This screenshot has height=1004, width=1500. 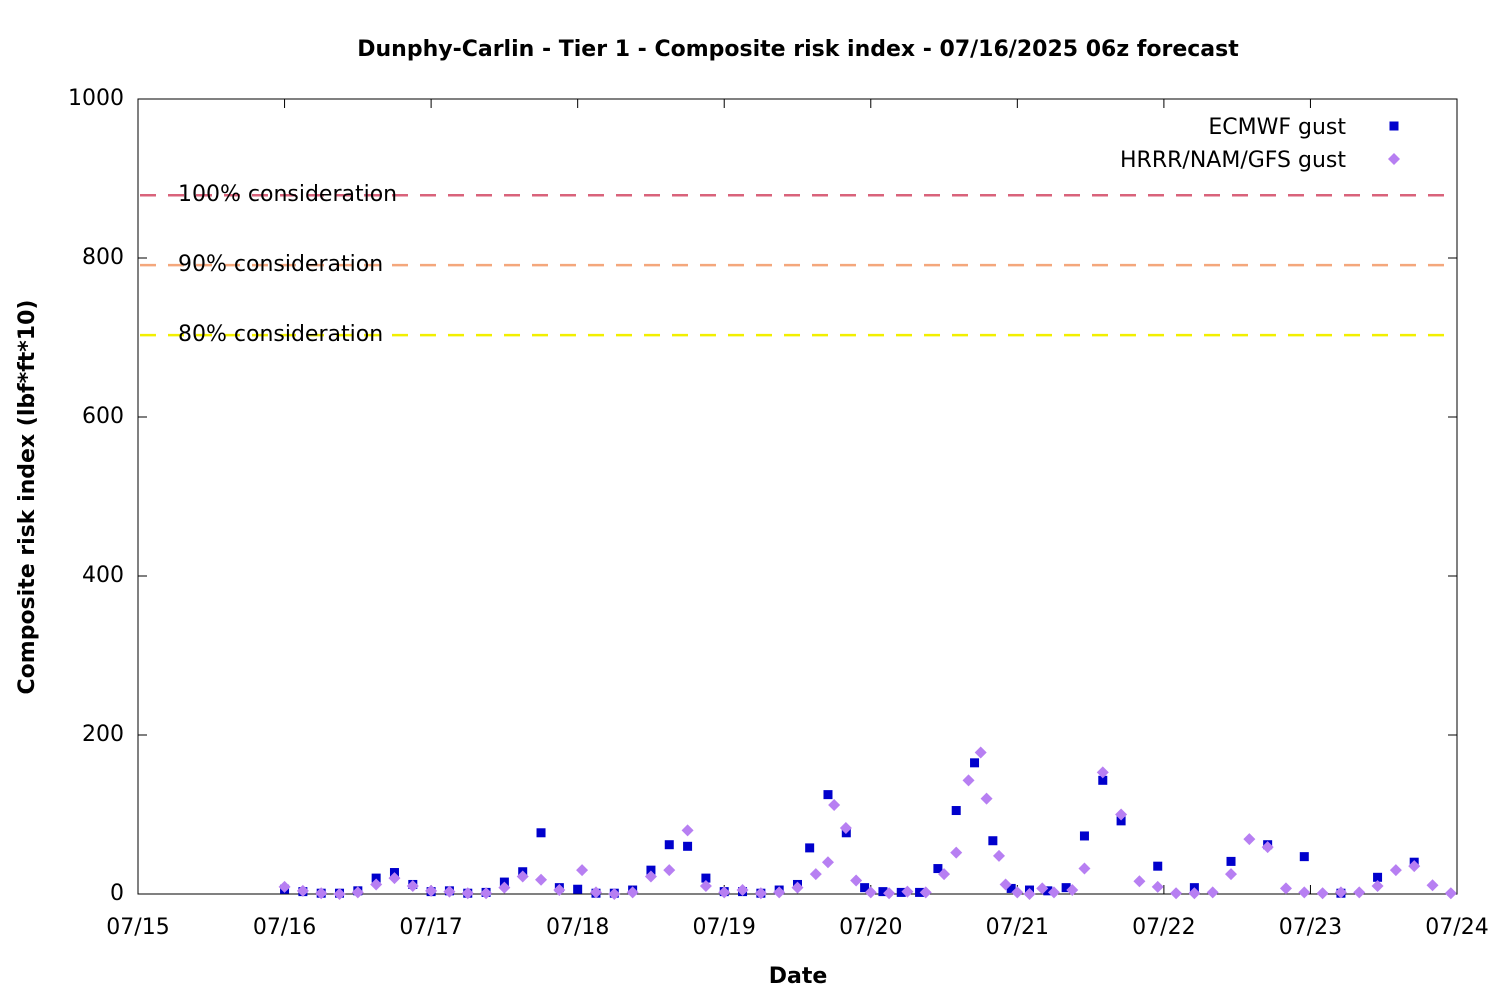 What do you see at coordinates (870, 927) in the screenshot?
I see `x-tick-label: 07/20` at bounding box center [870, 927].